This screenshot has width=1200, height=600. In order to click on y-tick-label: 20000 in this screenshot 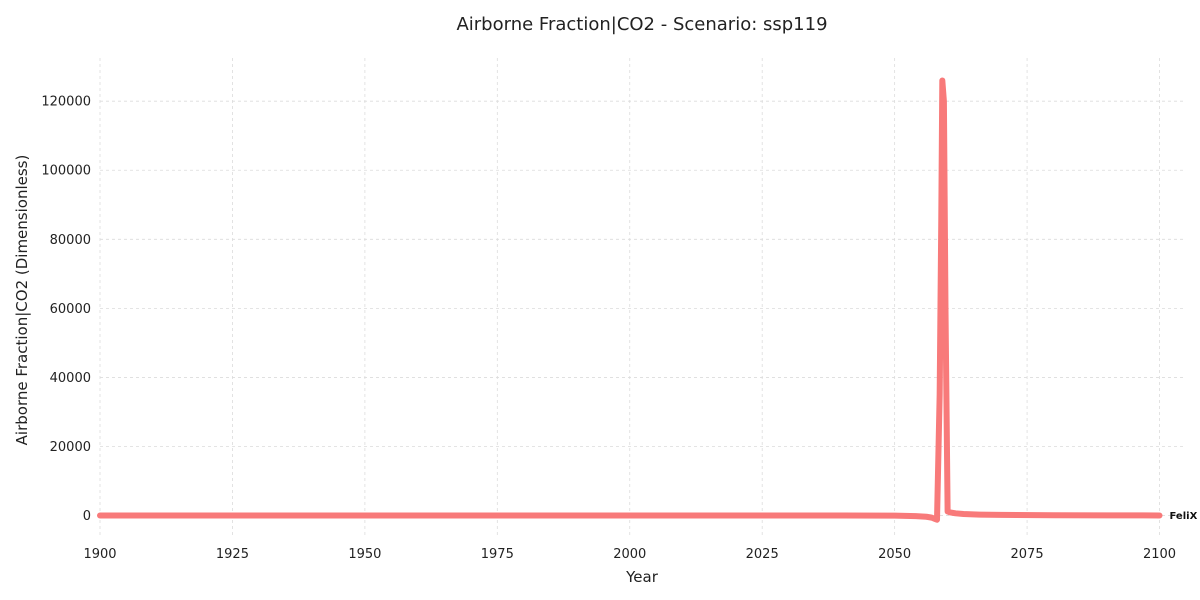, I will do `click(70, 447)`.